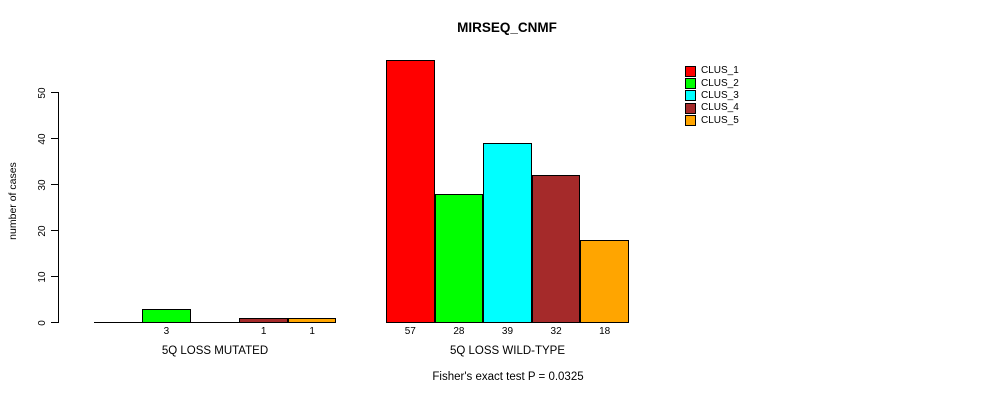 The width and height of the screenshot is (990, 400). Describe the element at coordinates (507, 351) in the screenshot. I see `x-group-label: 5Q LOSS WILD-TYPE` at that location.